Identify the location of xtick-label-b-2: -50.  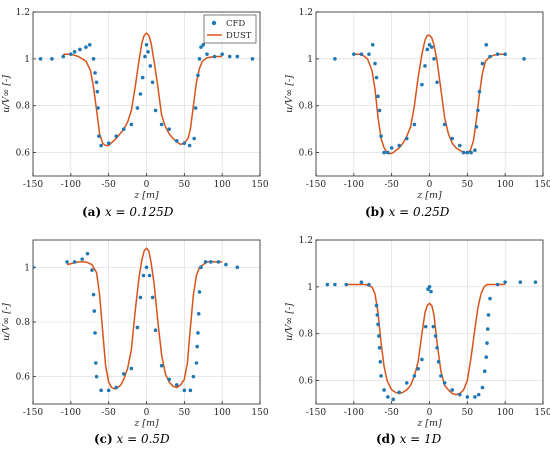
(391, 185).